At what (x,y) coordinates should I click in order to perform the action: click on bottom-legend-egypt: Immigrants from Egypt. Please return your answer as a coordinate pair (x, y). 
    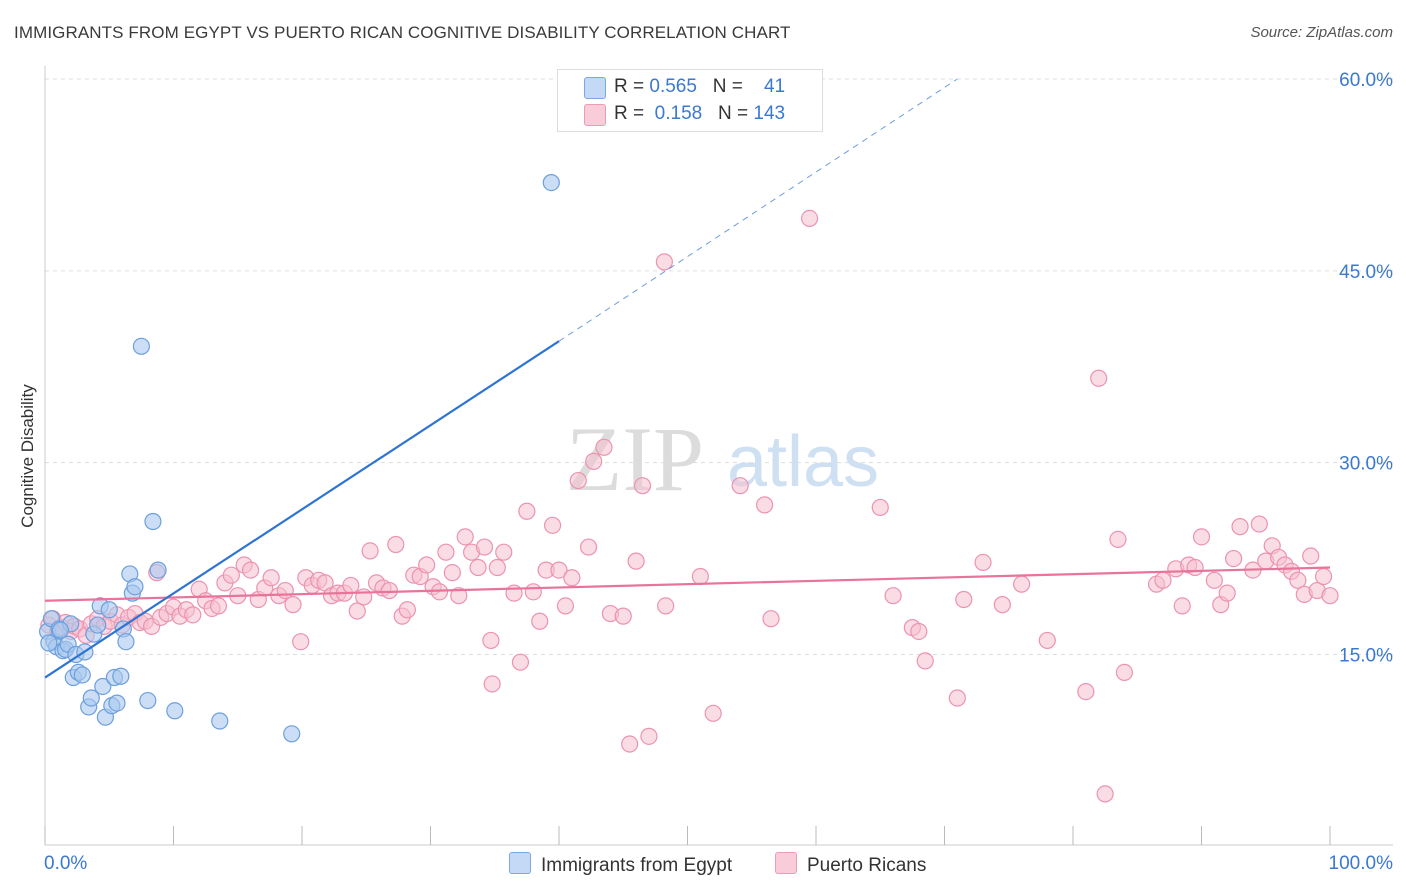
    Looking at the image, I should click on (620, 865).